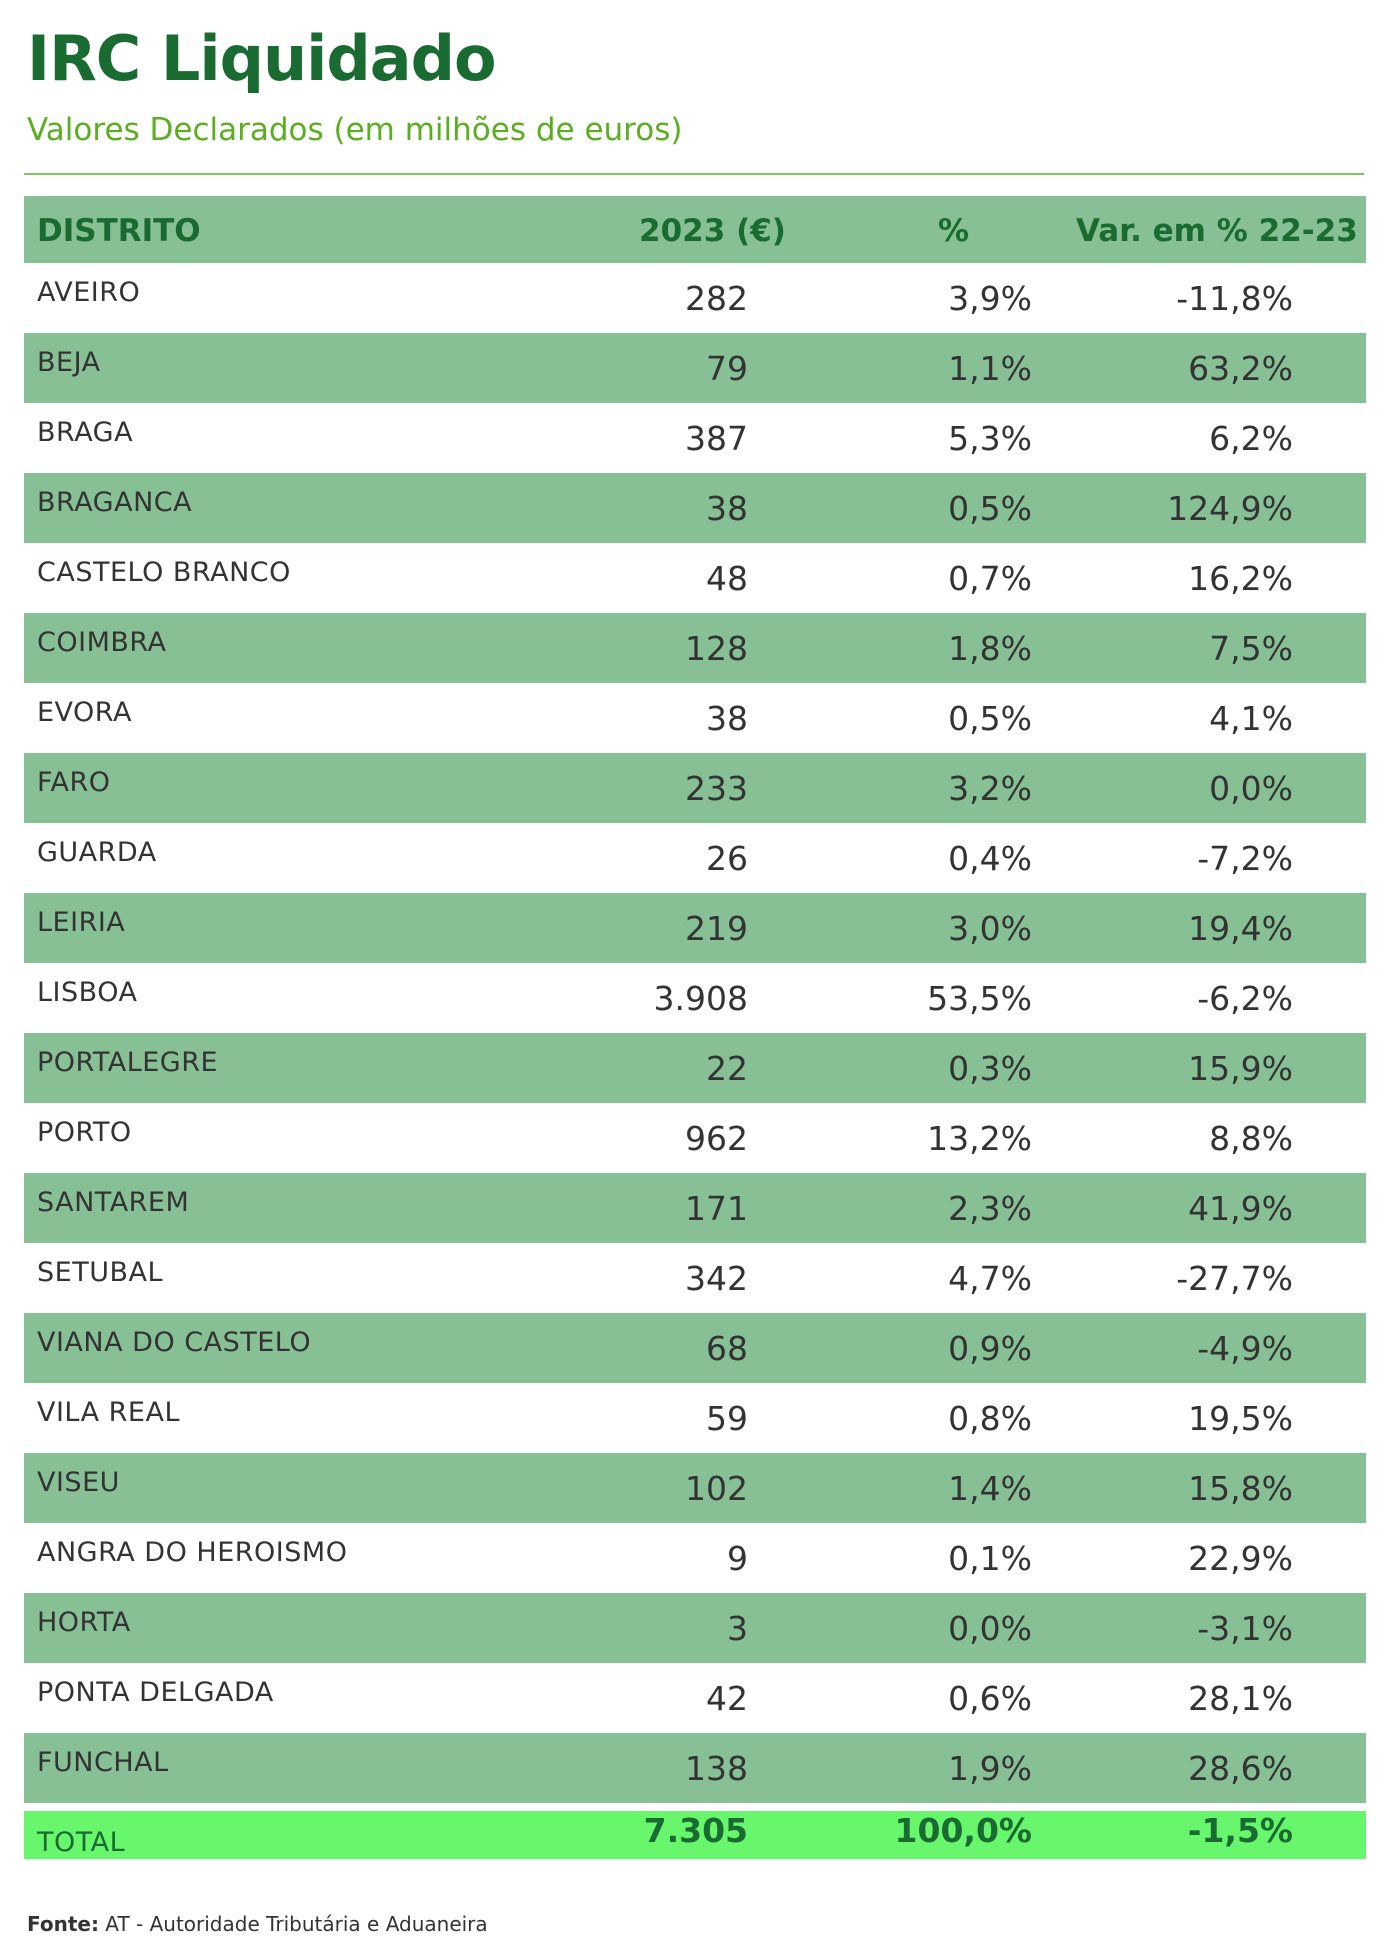  What do you see at coordinates (1240, 578) in the screenshot?
I see `variation-cell: 16,2%` at bounding box center [1240, 578].